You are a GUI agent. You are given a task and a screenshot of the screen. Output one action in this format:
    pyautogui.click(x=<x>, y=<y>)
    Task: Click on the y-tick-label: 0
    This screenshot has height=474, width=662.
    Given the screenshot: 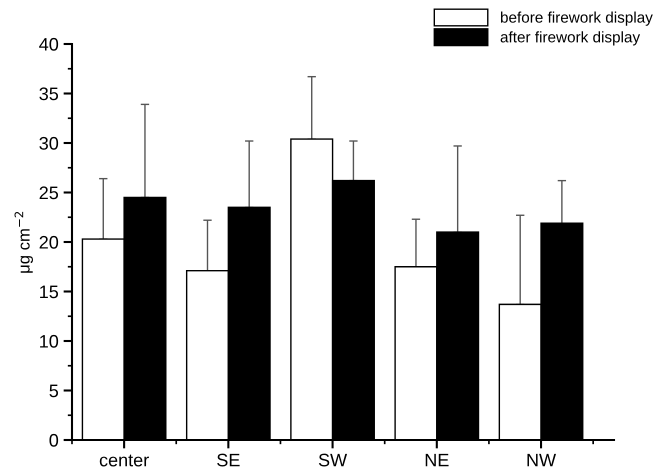 What is the action you would take?
    pyautogui.click(x=53, y=440)
    